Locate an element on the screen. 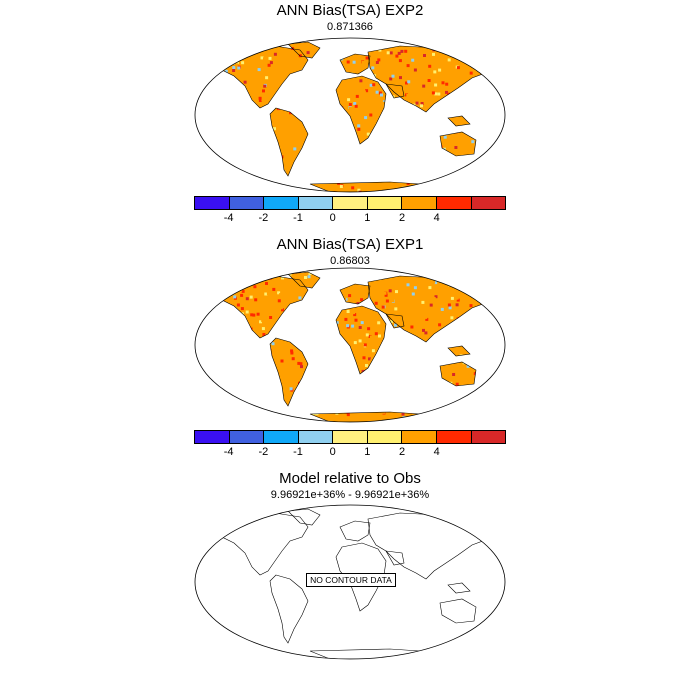  panel1-map-border is located at coordinates (350, 115).